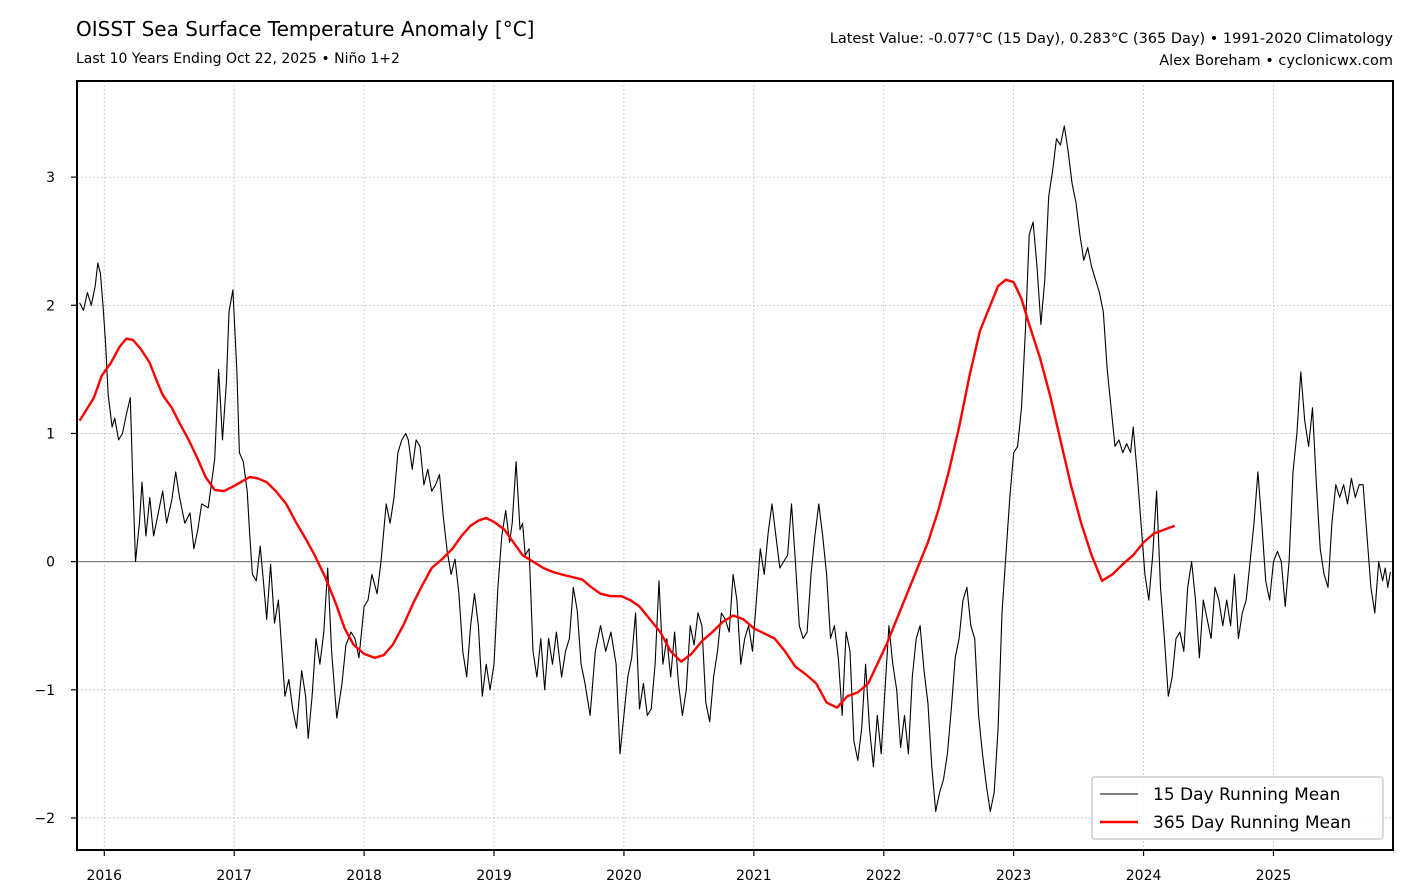  I want to click on legend-label: 15 Day Running Mean, so click(1246, 795).